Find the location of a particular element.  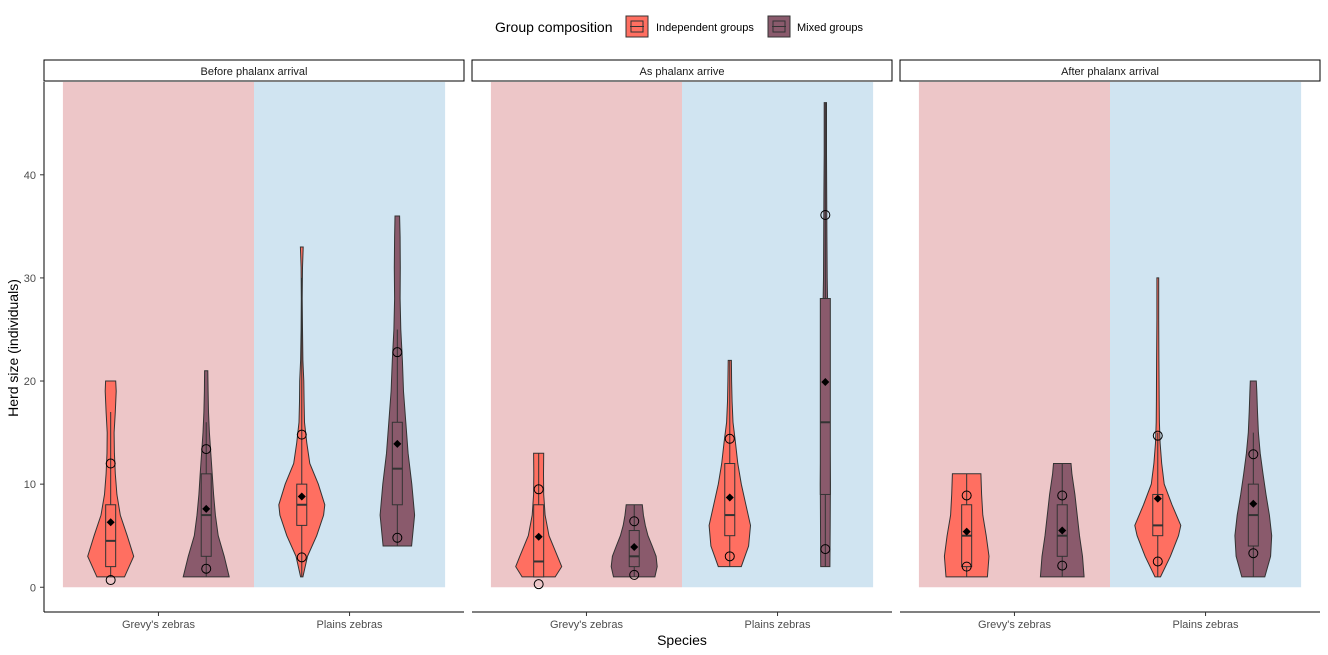

y-axis-title: Herd size (individuals) is located at coordinates (13, 348).